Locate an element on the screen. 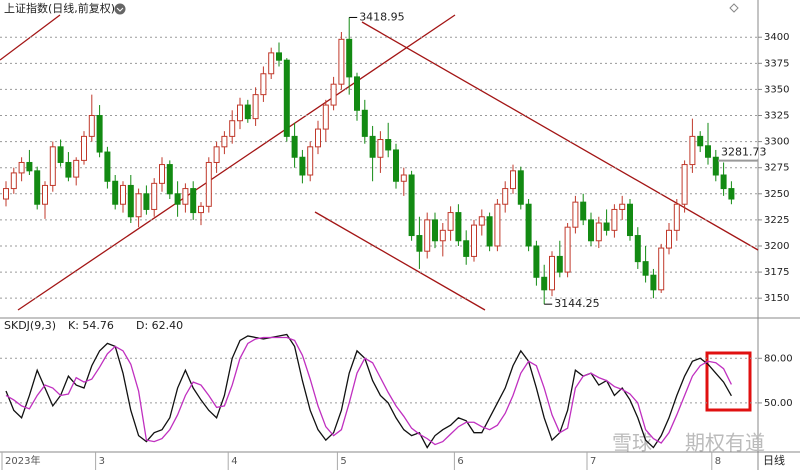 The image size is (800, 470). y-tick-label: 50.00 is located at coordinates (778, 403).